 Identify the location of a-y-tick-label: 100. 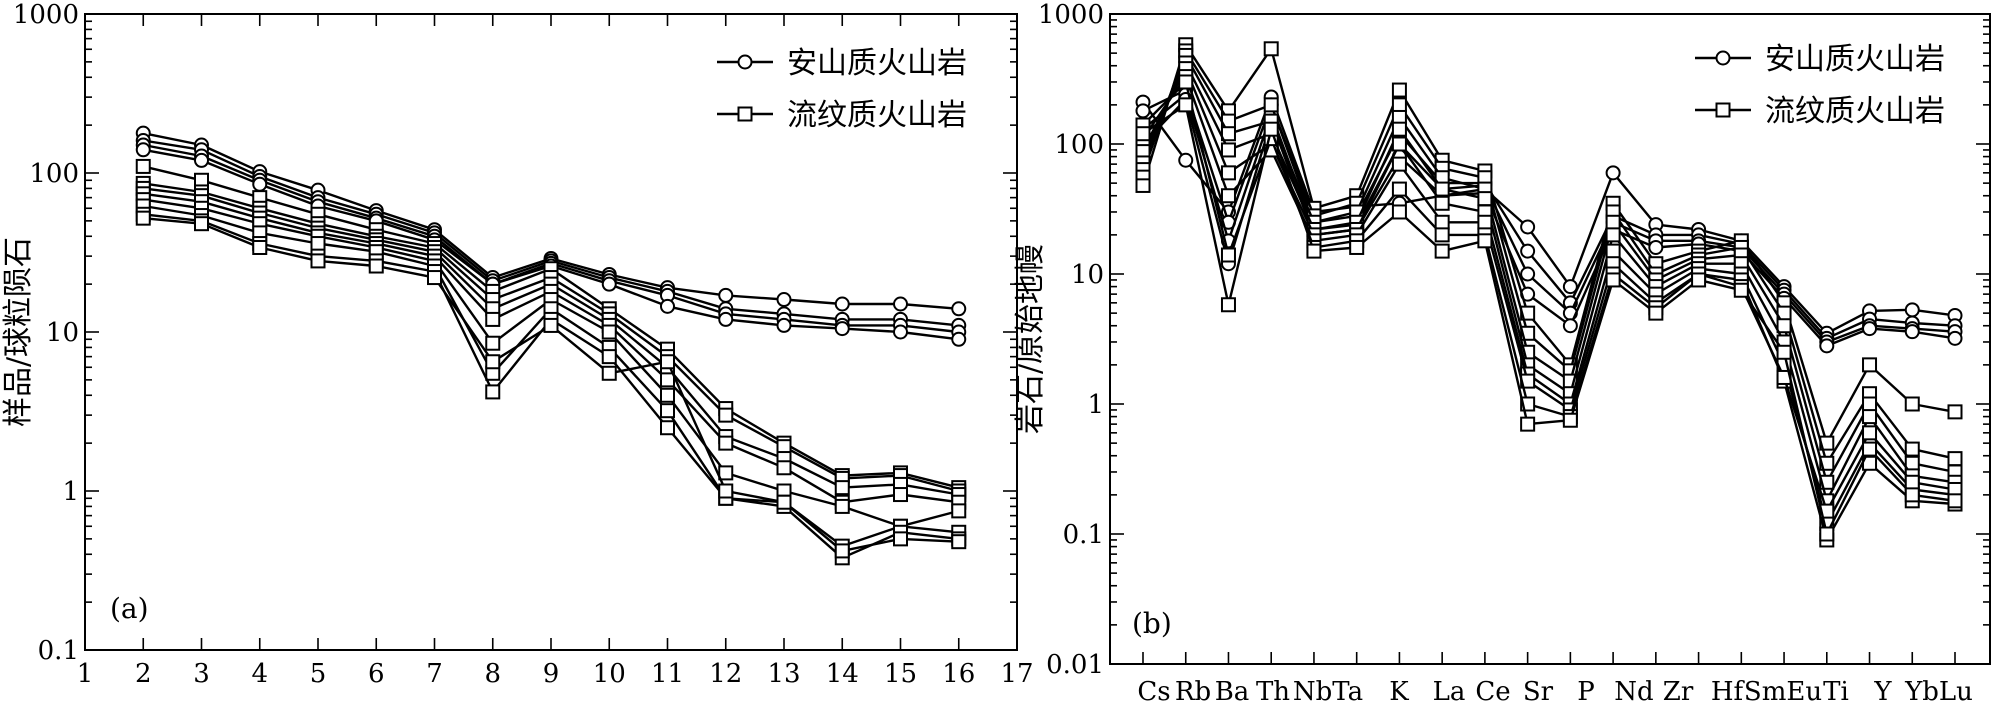
(54, 174).